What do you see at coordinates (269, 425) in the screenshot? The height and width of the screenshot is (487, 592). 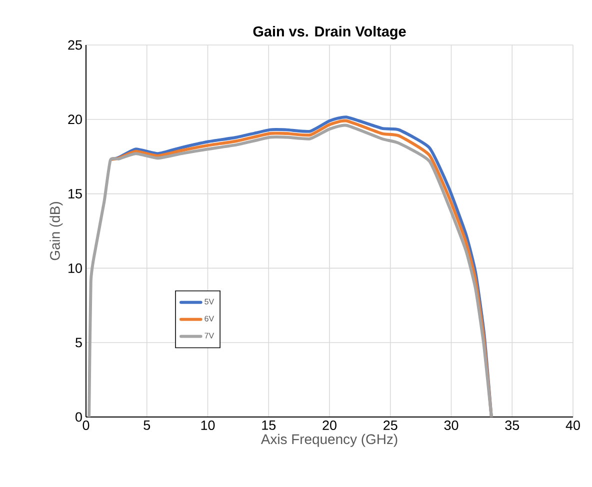 I see `x-tick-label: 15` at bounding box center [269, 425].